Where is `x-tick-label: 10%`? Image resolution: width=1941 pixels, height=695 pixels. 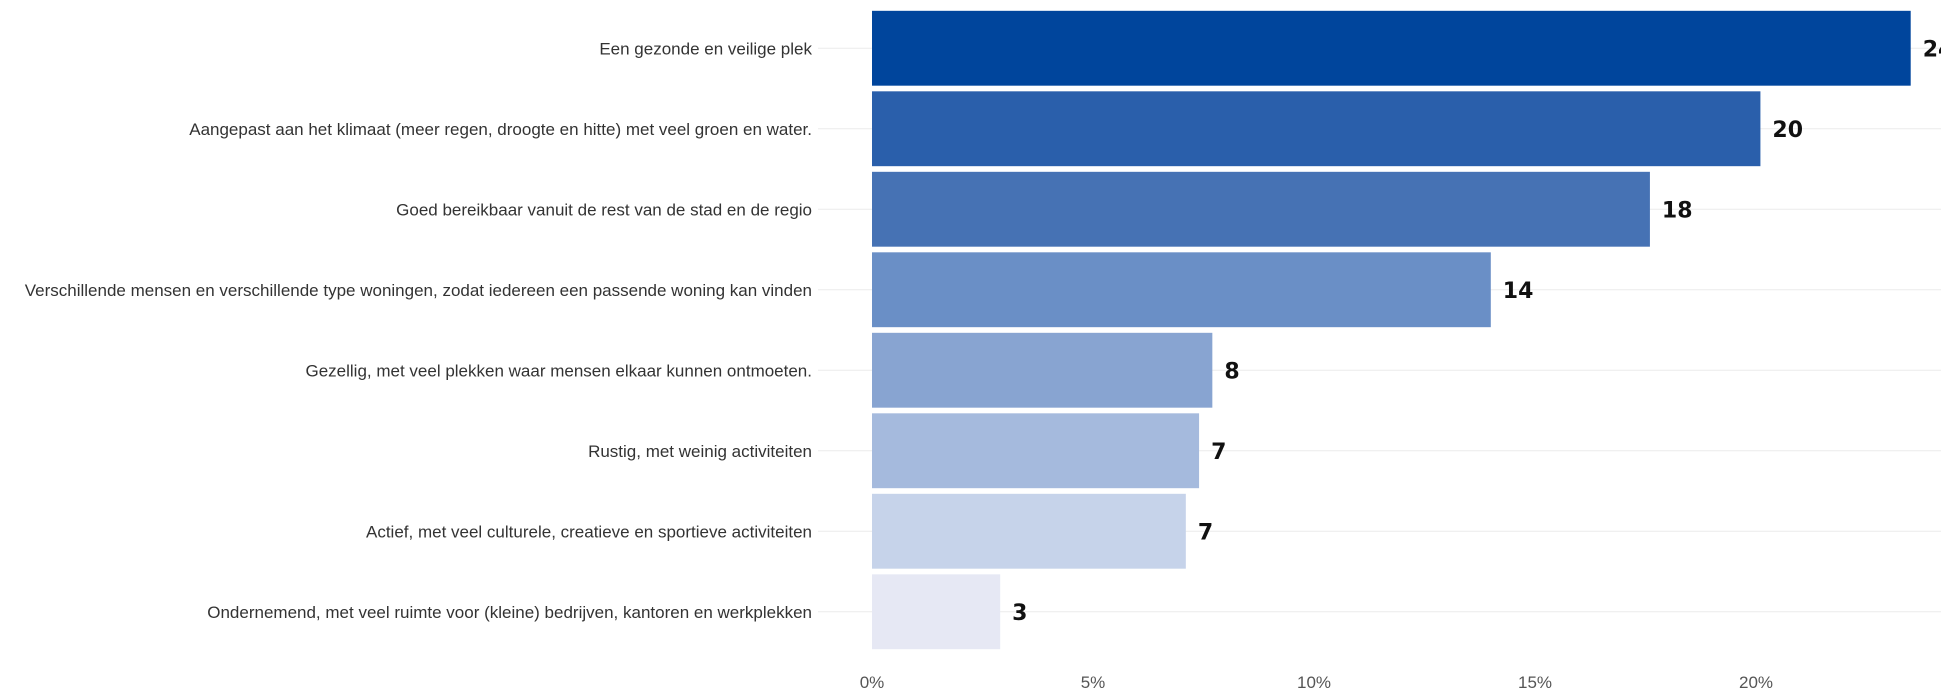
x-tick-label: 10% is located at coordinates (1314, 682).